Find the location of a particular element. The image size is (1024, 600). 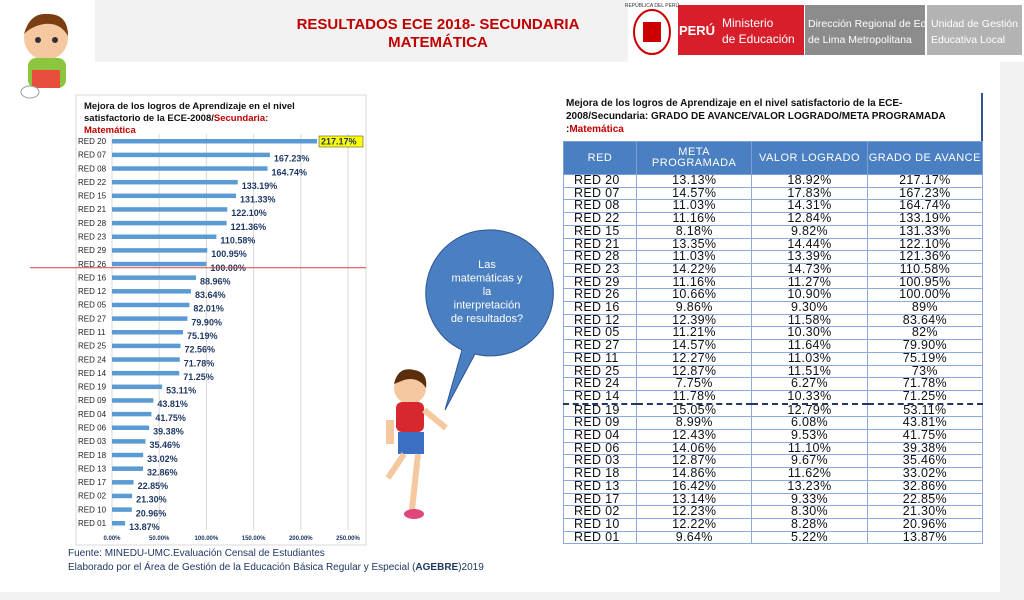

table-cell: 11.62% is located at coordinates (809, 474).